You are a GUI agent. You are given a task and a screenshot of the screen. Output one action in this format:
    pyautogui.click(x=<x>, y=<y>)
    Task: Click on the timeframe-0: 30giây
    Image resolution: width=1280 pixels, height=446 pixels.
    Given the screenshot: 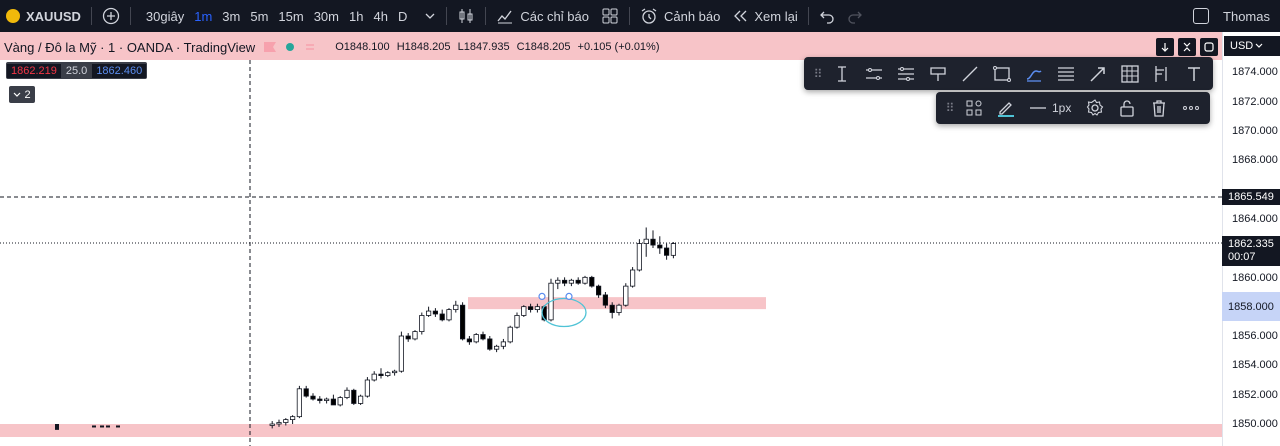 What is the action you would take?
    pyautogui.click(x=165, y=16)
    